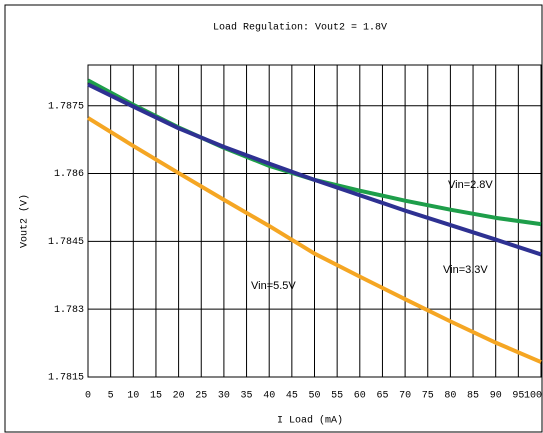 The image size is (543, 433). Describe the element at coordinates (405, 396) in the screenshot. I see `x-tick-label: 70` at that location.